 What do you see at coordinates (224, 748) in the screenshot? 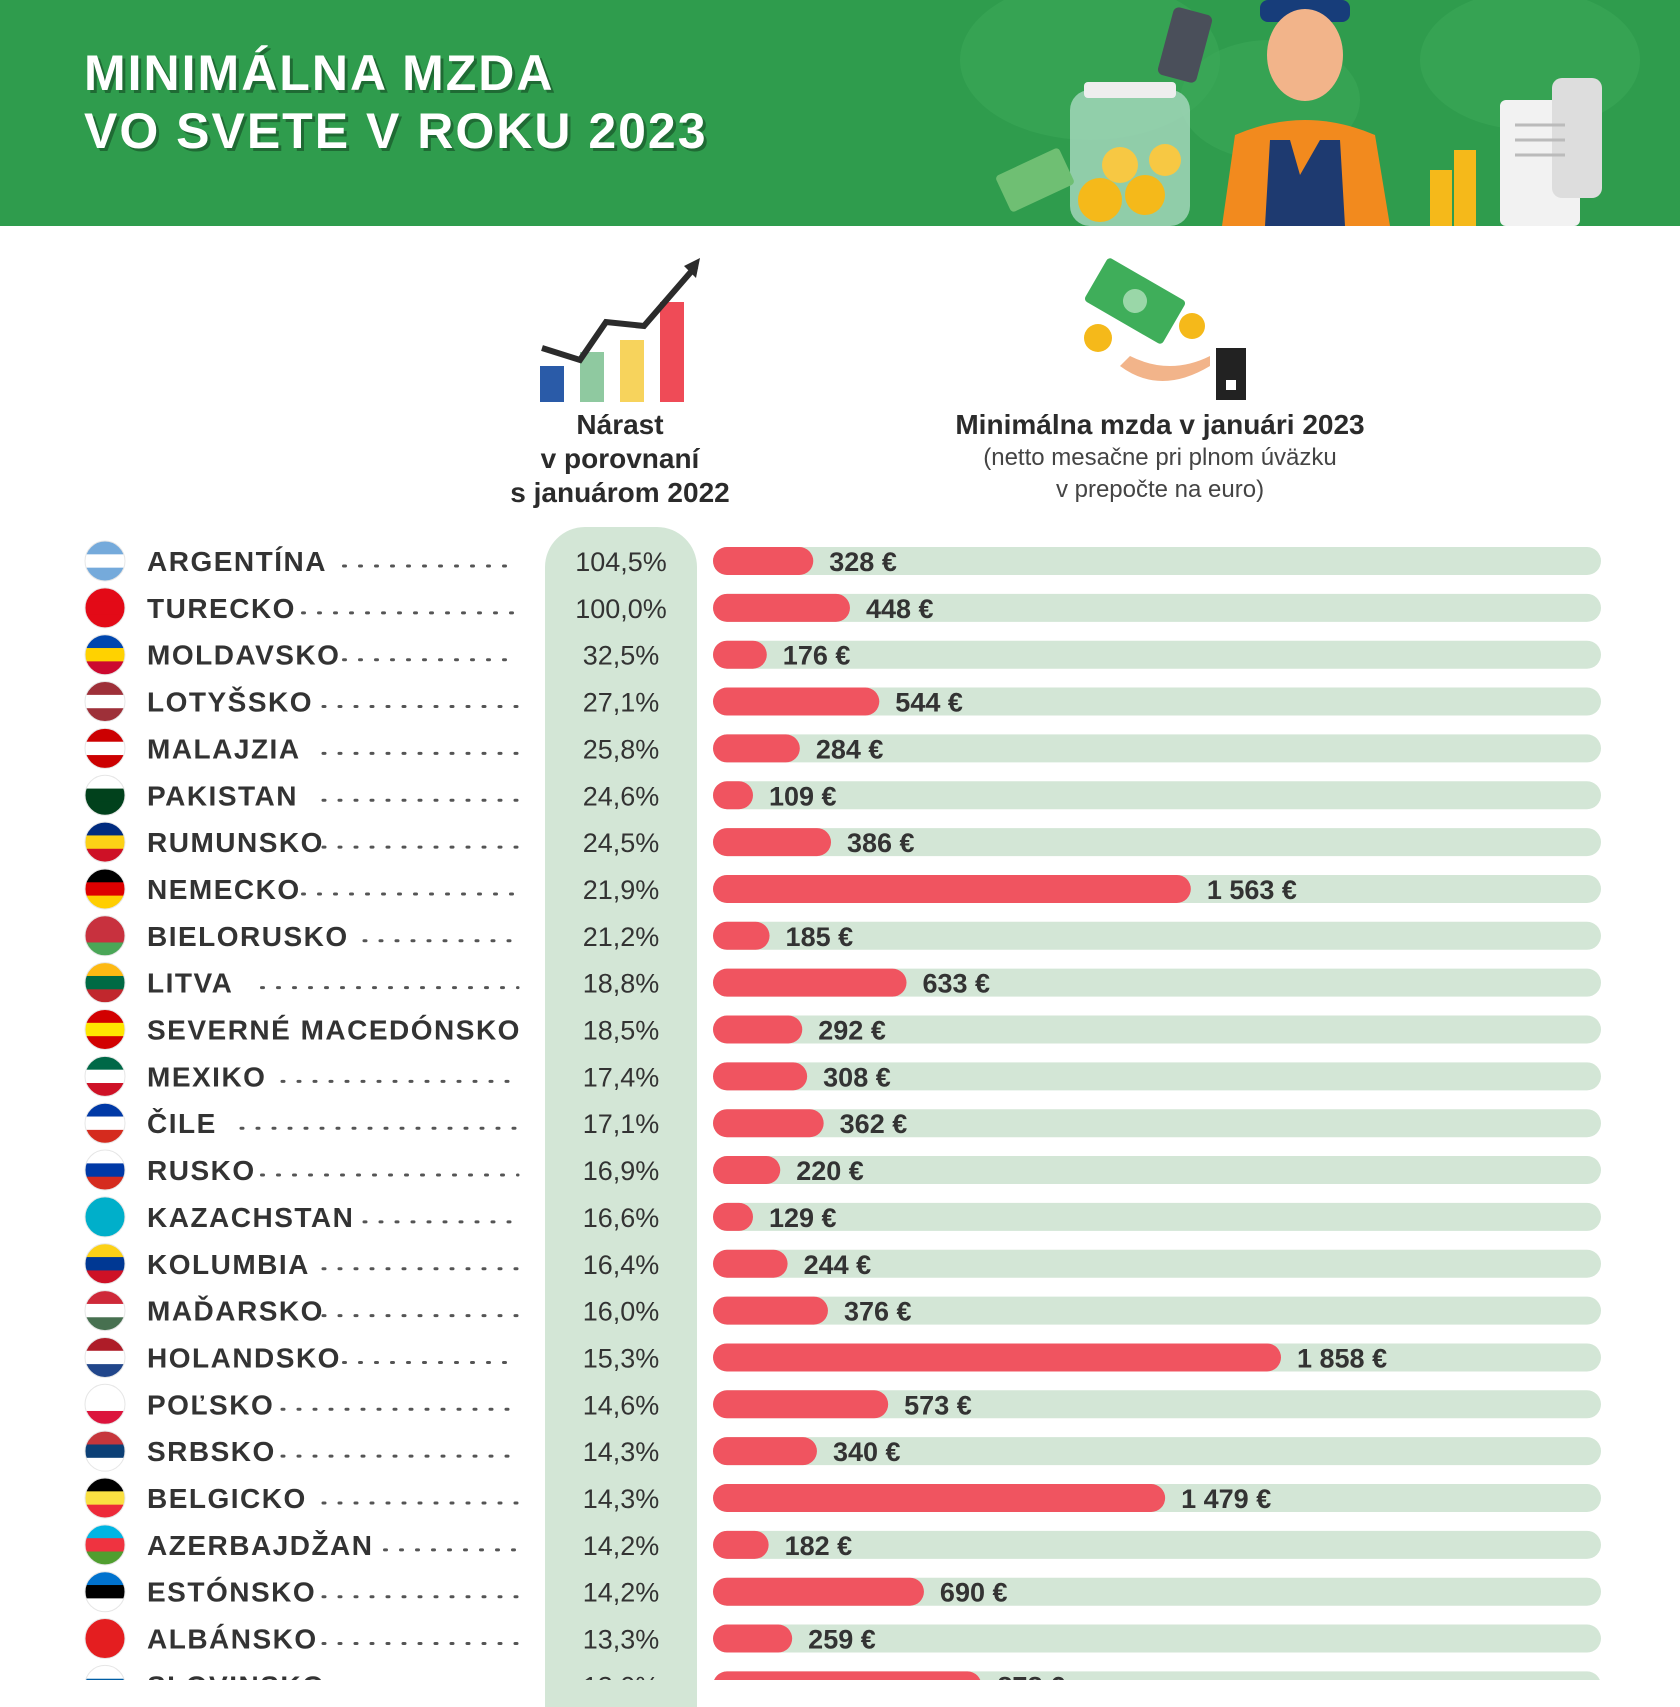
I see `country-label: MALAJZIA` at bounding box center [224, 748].